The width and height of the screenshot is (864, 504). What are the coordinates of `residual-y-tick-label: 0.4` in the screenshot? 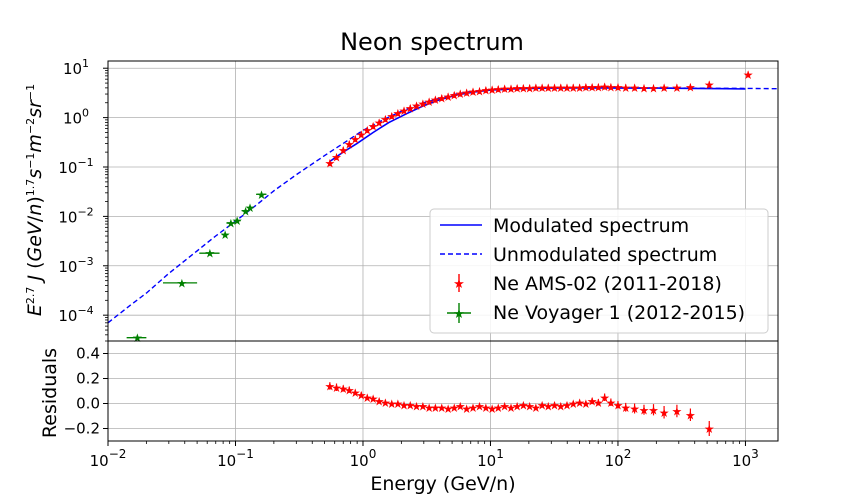 It's located at (88, 354).